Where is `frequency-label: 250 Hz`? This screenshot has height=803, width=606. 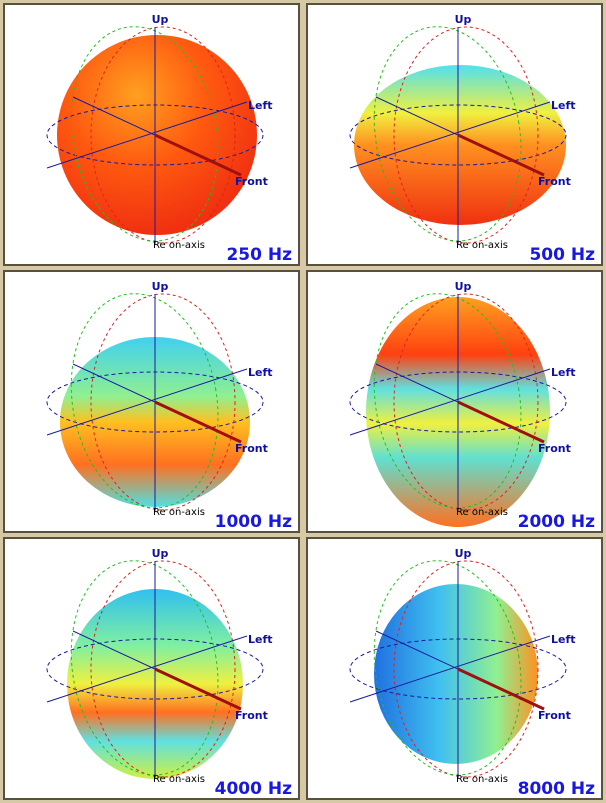 frequency-label: 250 Hz is located at coordinates (259, 254).